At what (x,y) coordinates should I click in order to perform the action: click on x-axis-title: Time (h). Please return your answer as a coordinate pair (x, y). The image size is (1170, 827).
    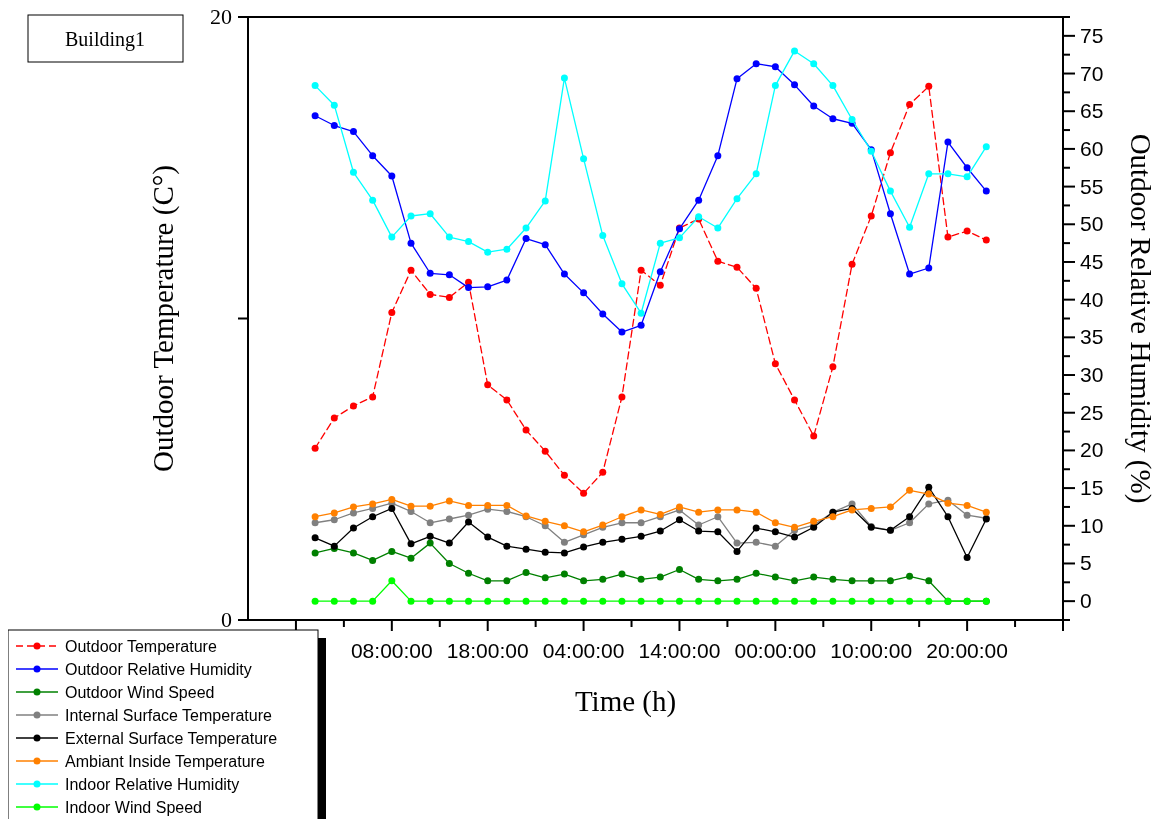
    Looking at the image, I should click on (625, 701).